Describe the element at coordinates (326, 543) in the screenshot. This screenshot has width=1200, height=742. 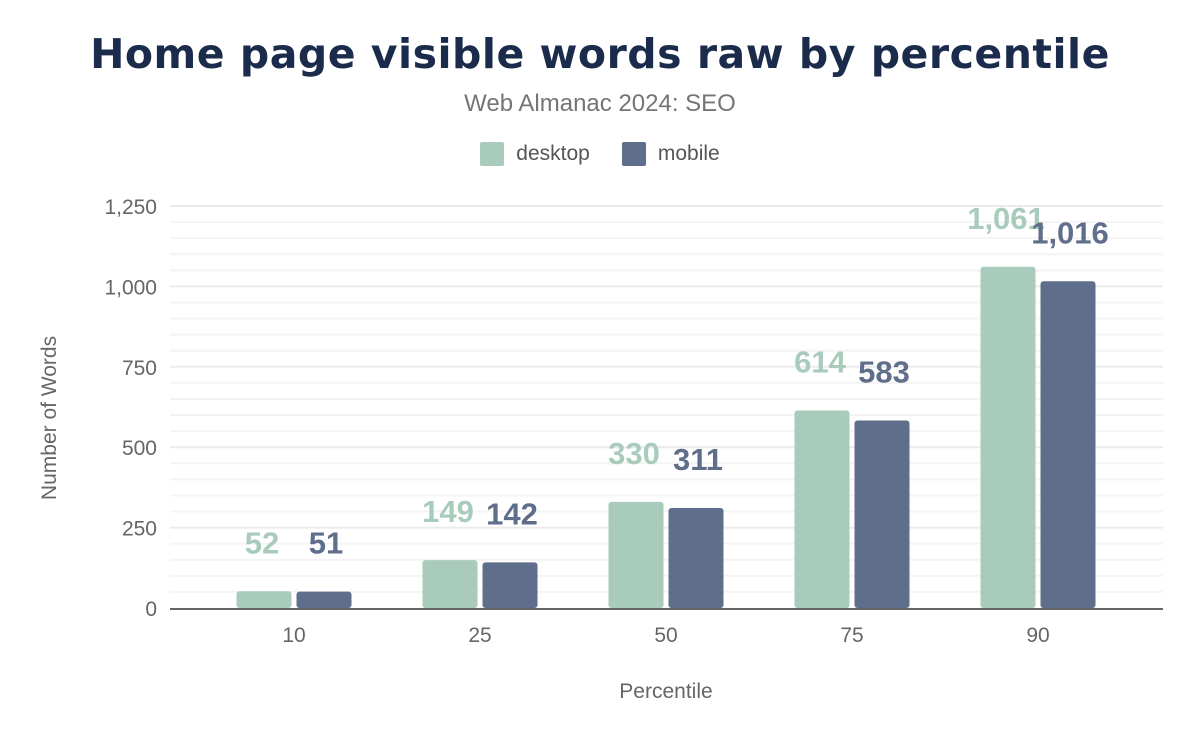
I see `data-label-mobile: 51` at that location.